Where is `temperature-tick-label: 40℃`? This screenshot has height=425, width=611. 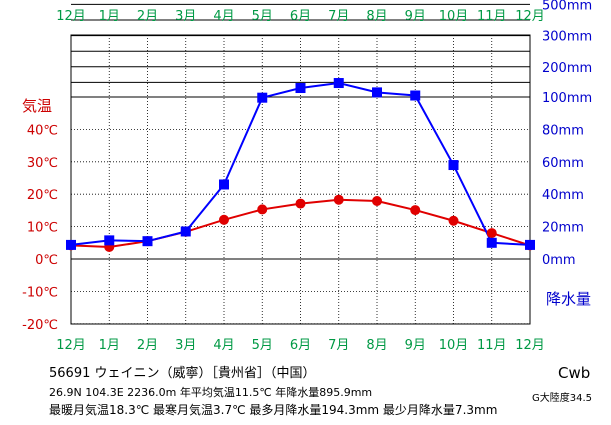
temperature-tick-label: 40℃ is located at coordinates (42, 130).